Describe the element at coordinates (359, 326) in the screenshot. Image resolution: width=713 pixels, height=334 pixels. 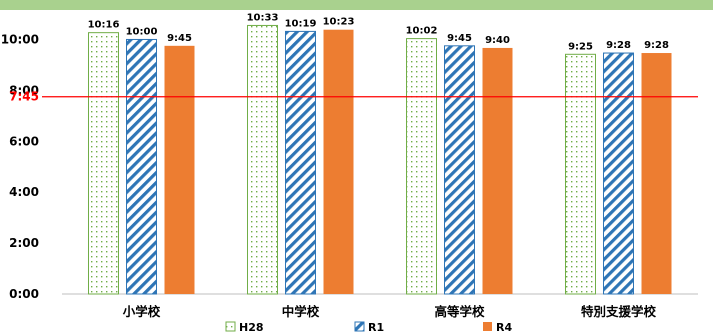
I see `legend-swatch-r1` at that location.